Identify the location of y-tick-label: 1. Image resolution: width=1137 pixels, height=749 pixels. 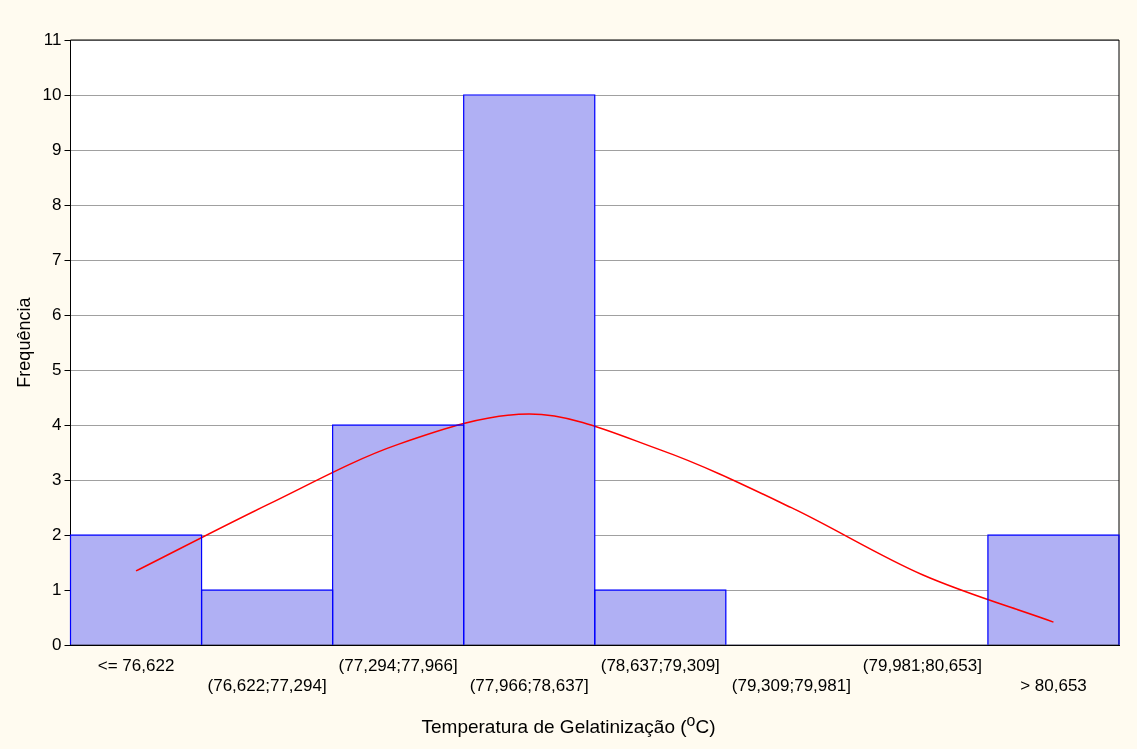
(57, 589).